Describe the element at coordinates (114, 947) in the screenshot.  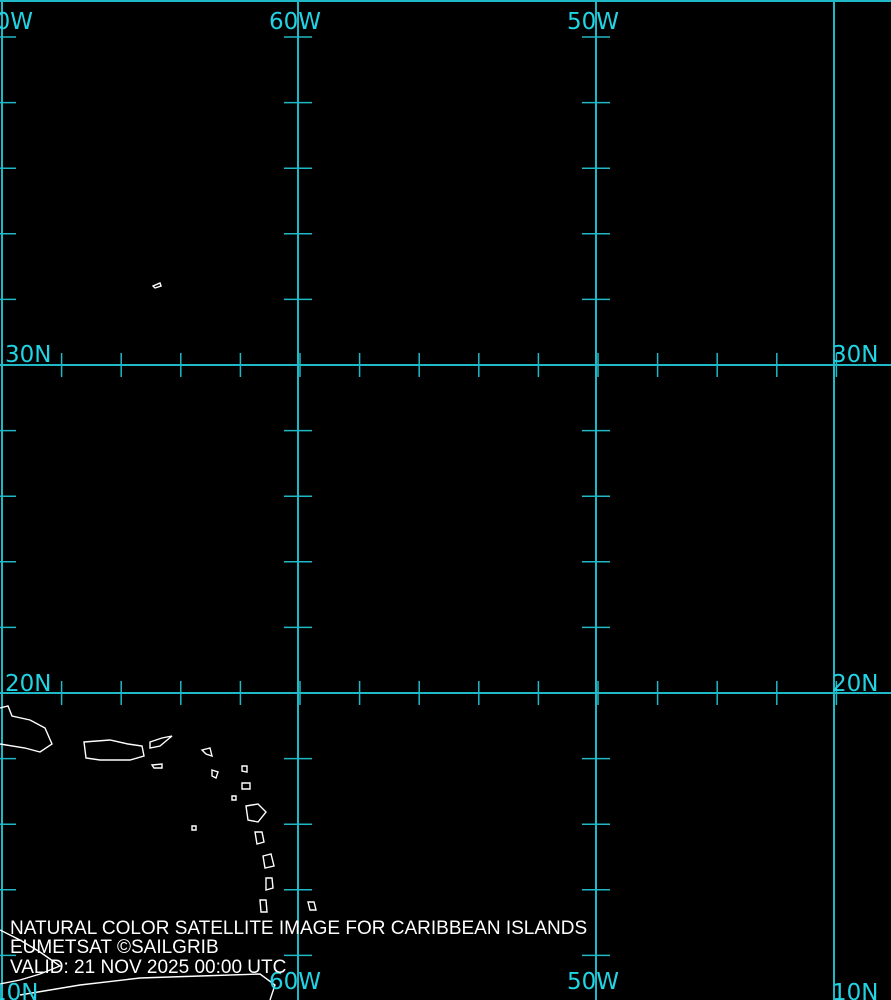
I see `caption-credit: EUMETSAT ©SAILGRIB` at that location.